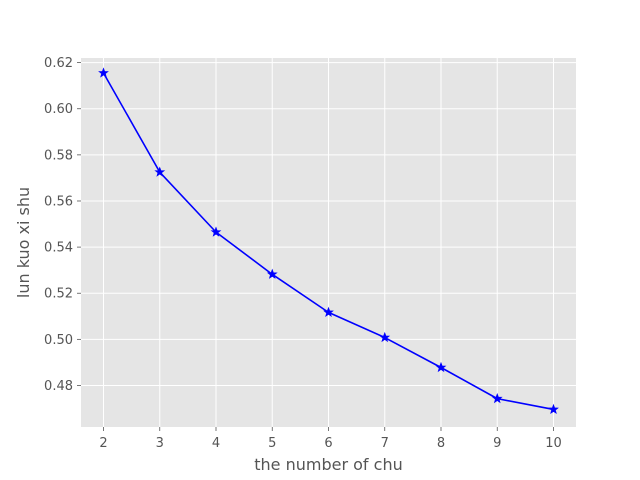 This screenshot has height=480, width=640. I want to click on x-tick-label: 7, so click(385, 443).